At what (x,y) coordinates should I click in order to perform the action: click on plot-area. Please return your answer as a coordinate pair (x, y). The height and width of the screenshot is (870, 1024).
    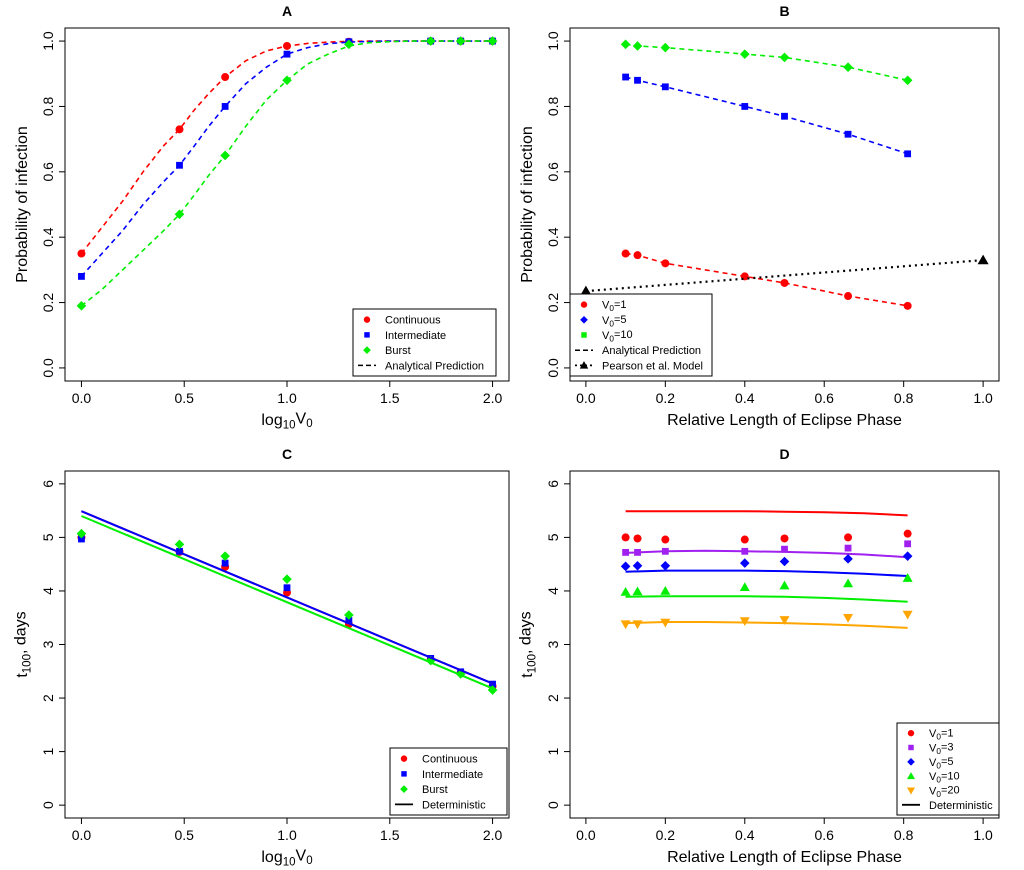
    Looking at the image, I should click on (287, 173).